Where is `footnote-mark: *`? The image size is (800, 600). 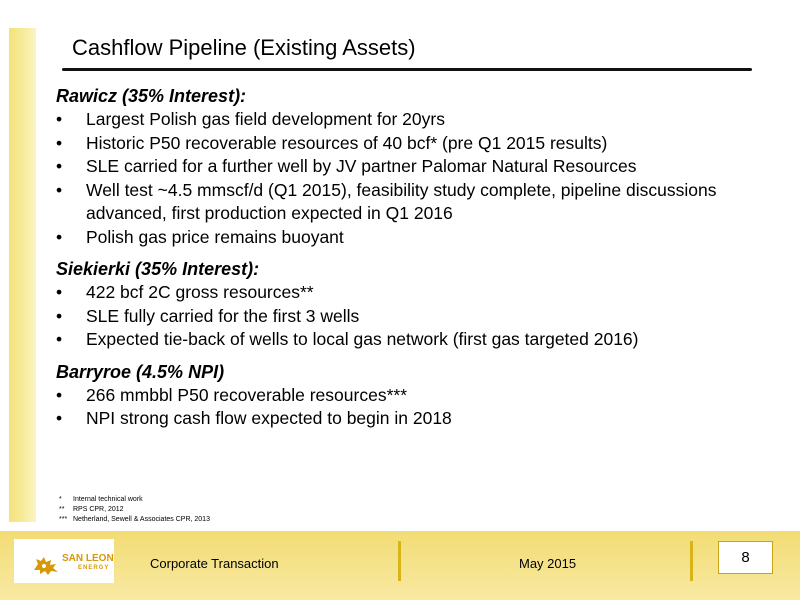
footnote-mark: * is located at coordinates (60, 499).